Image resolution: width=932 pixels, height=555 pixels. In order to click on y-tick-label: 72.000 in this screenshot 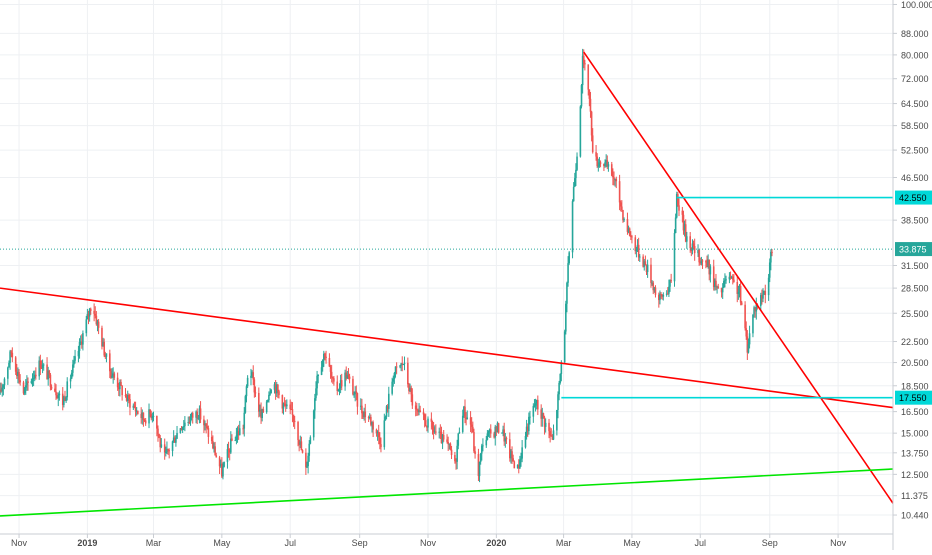, I will do `click(915, 79)`.